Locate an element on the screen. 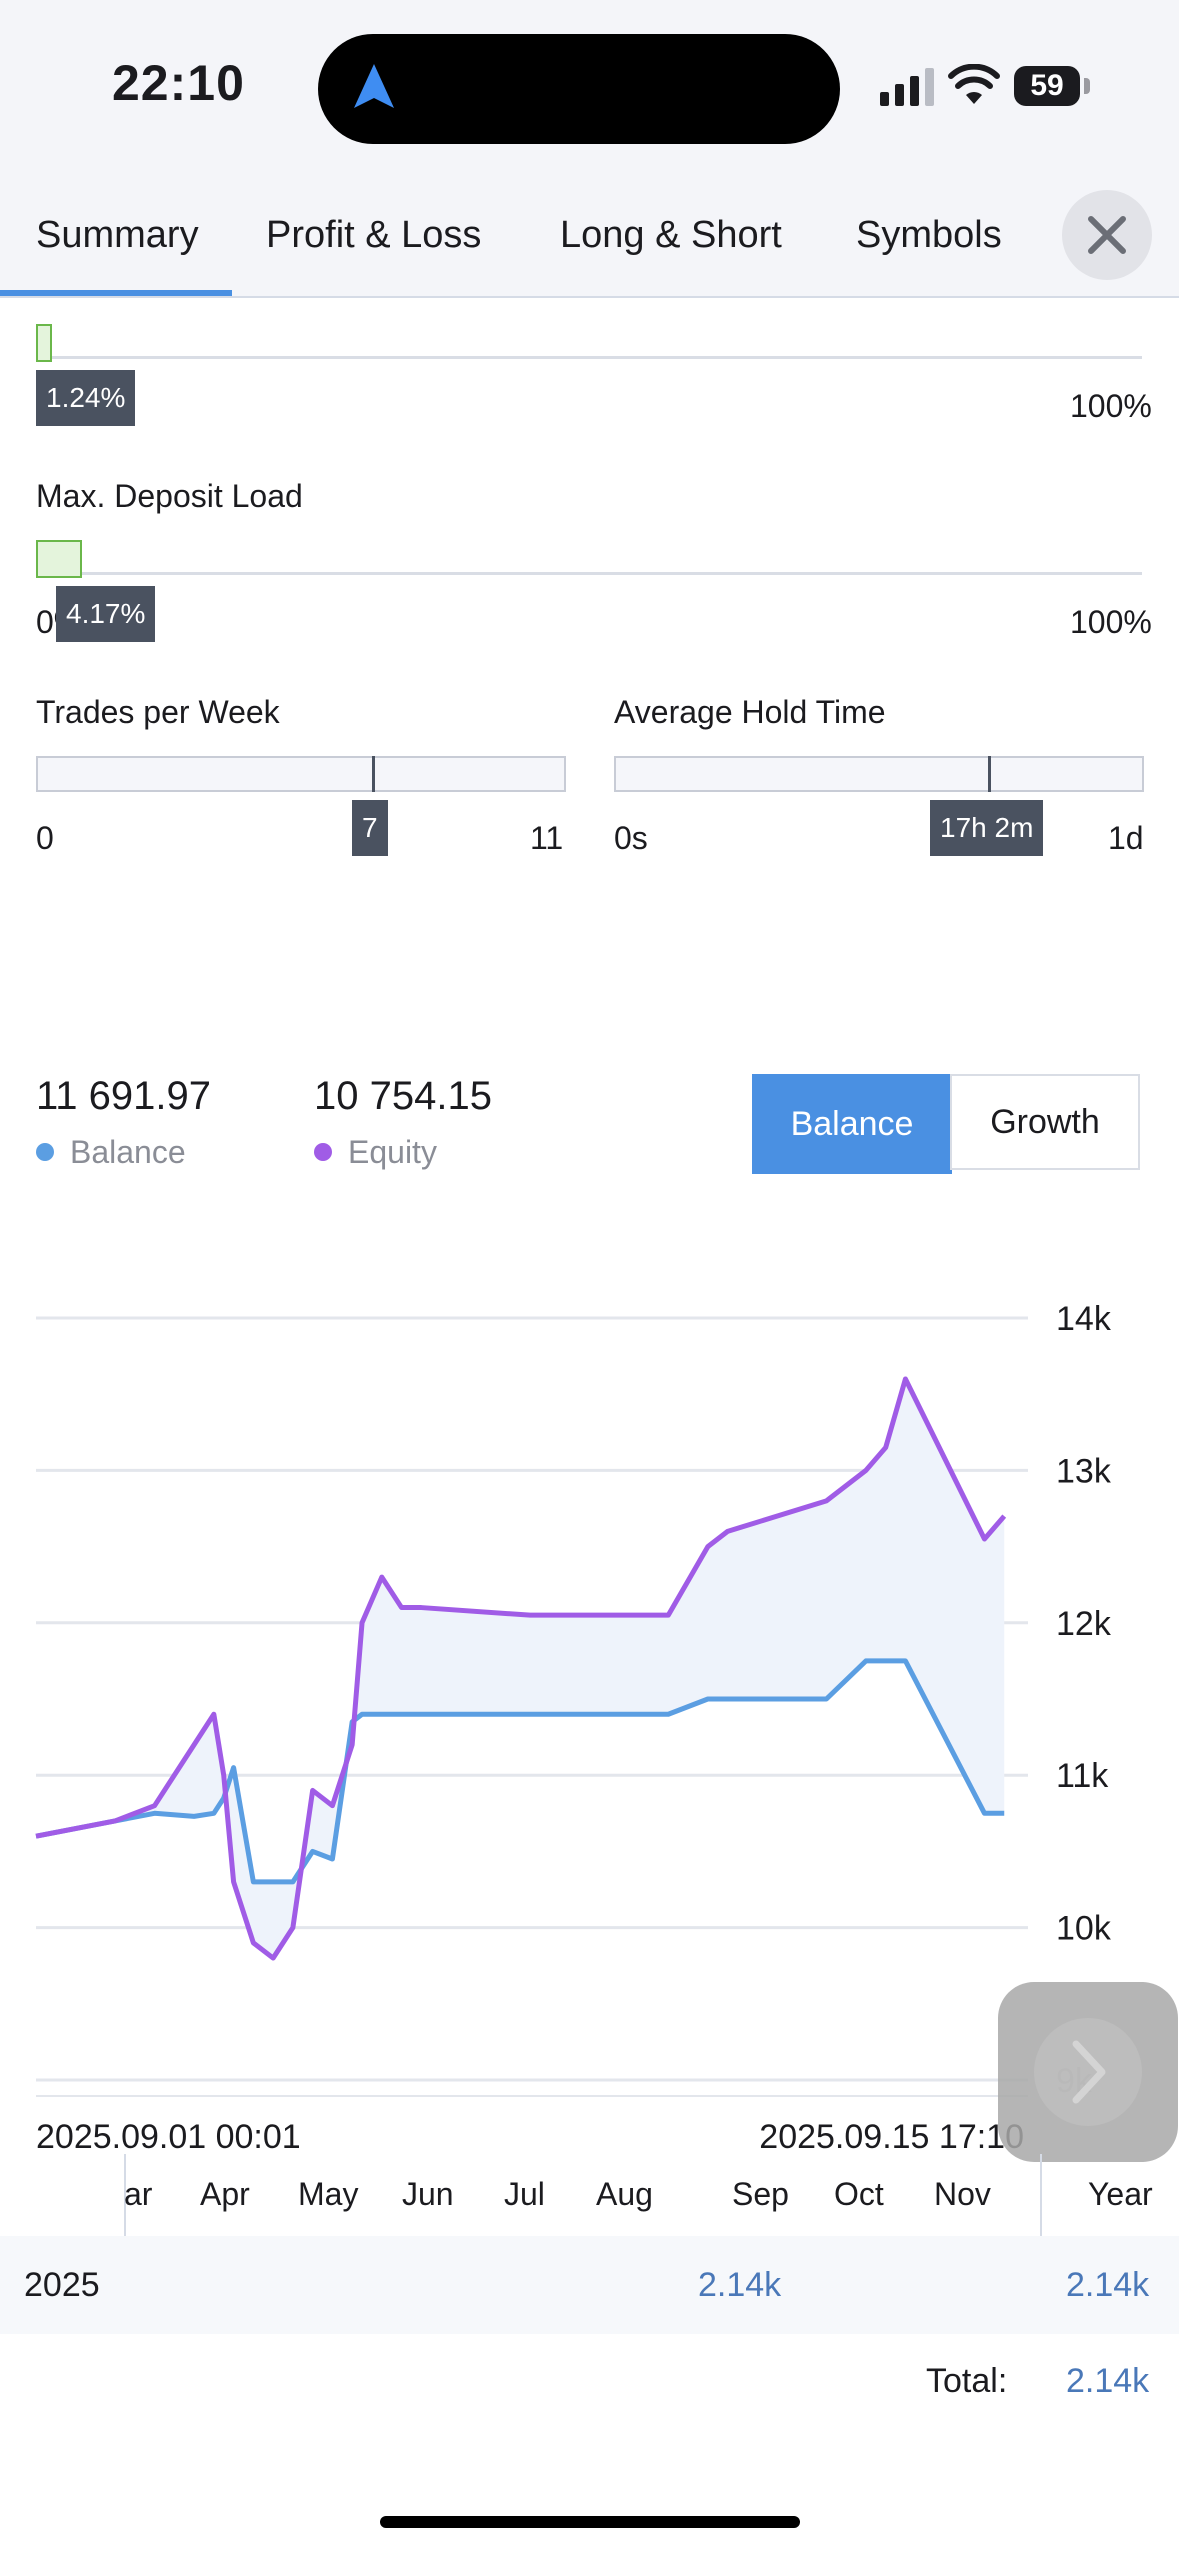  deposit-load-max: 100% is located at coordinates (1111, 622).